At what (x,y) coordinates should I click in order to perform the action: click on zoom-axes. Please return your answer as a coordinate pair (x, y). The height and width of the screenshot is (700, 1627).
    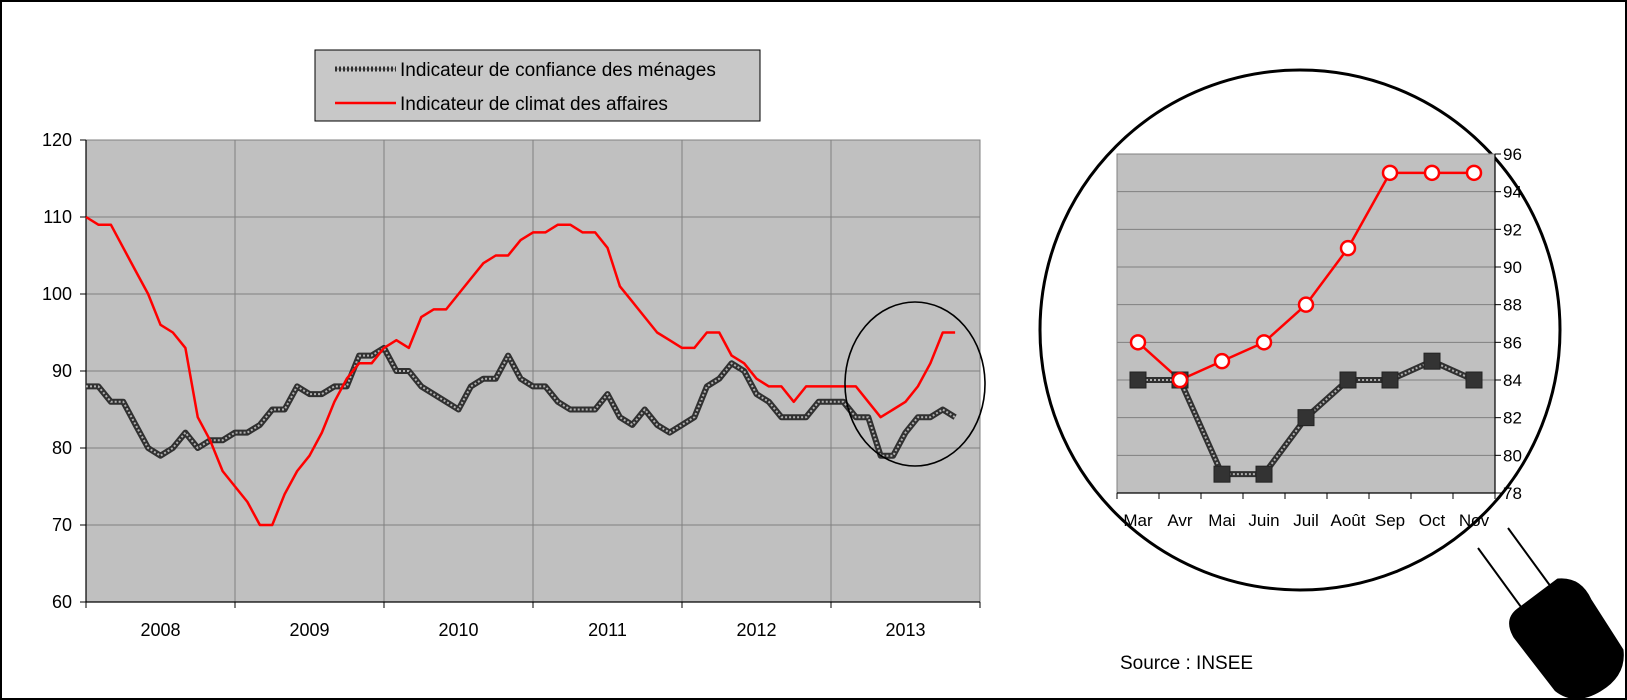
    Looking at the image, I should click on (1308, 326).